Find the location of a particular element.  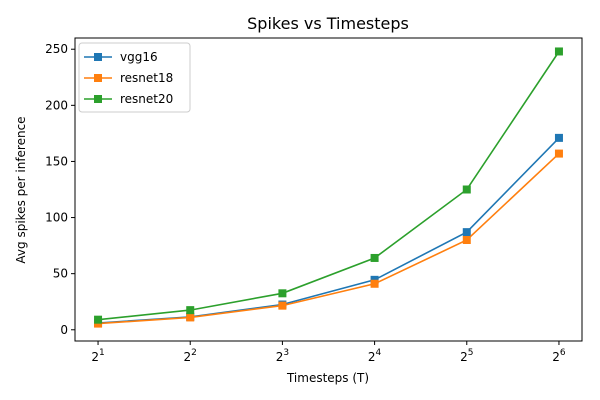

x-axis-label: Timesteps (T) is located at coordinates (327, 378).